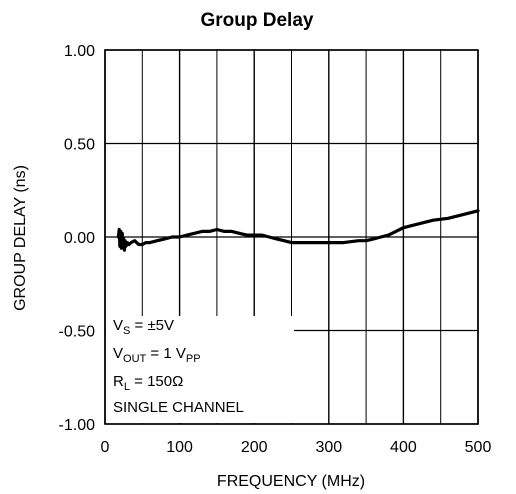  Describe the element at coordinates (77, 332) in the screenshot. I see `y-tick-label: -0.50` at that location.